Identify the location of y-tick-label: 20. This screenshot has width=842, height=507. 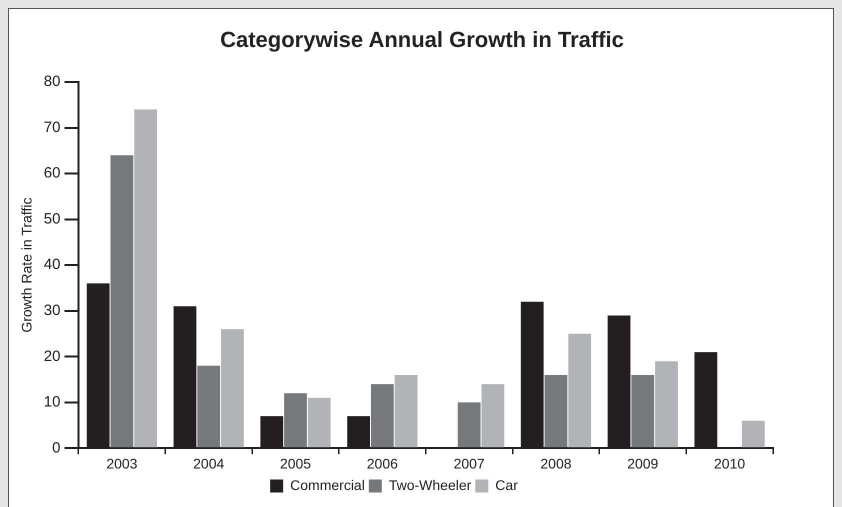
(52, 356).